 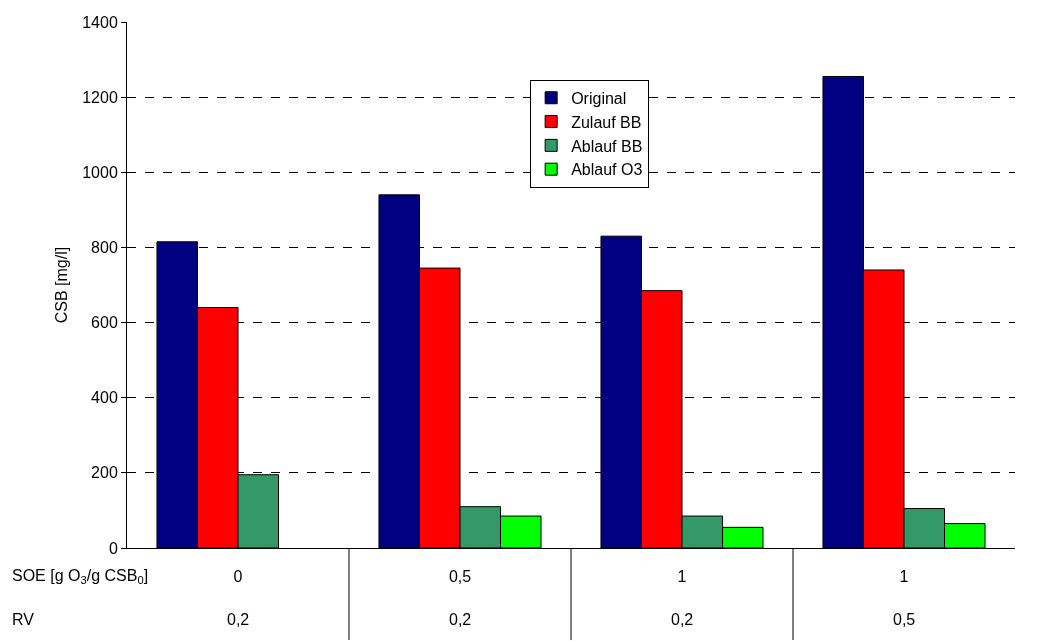 I want to click on text: 0,5, so click(x=904, y=619).